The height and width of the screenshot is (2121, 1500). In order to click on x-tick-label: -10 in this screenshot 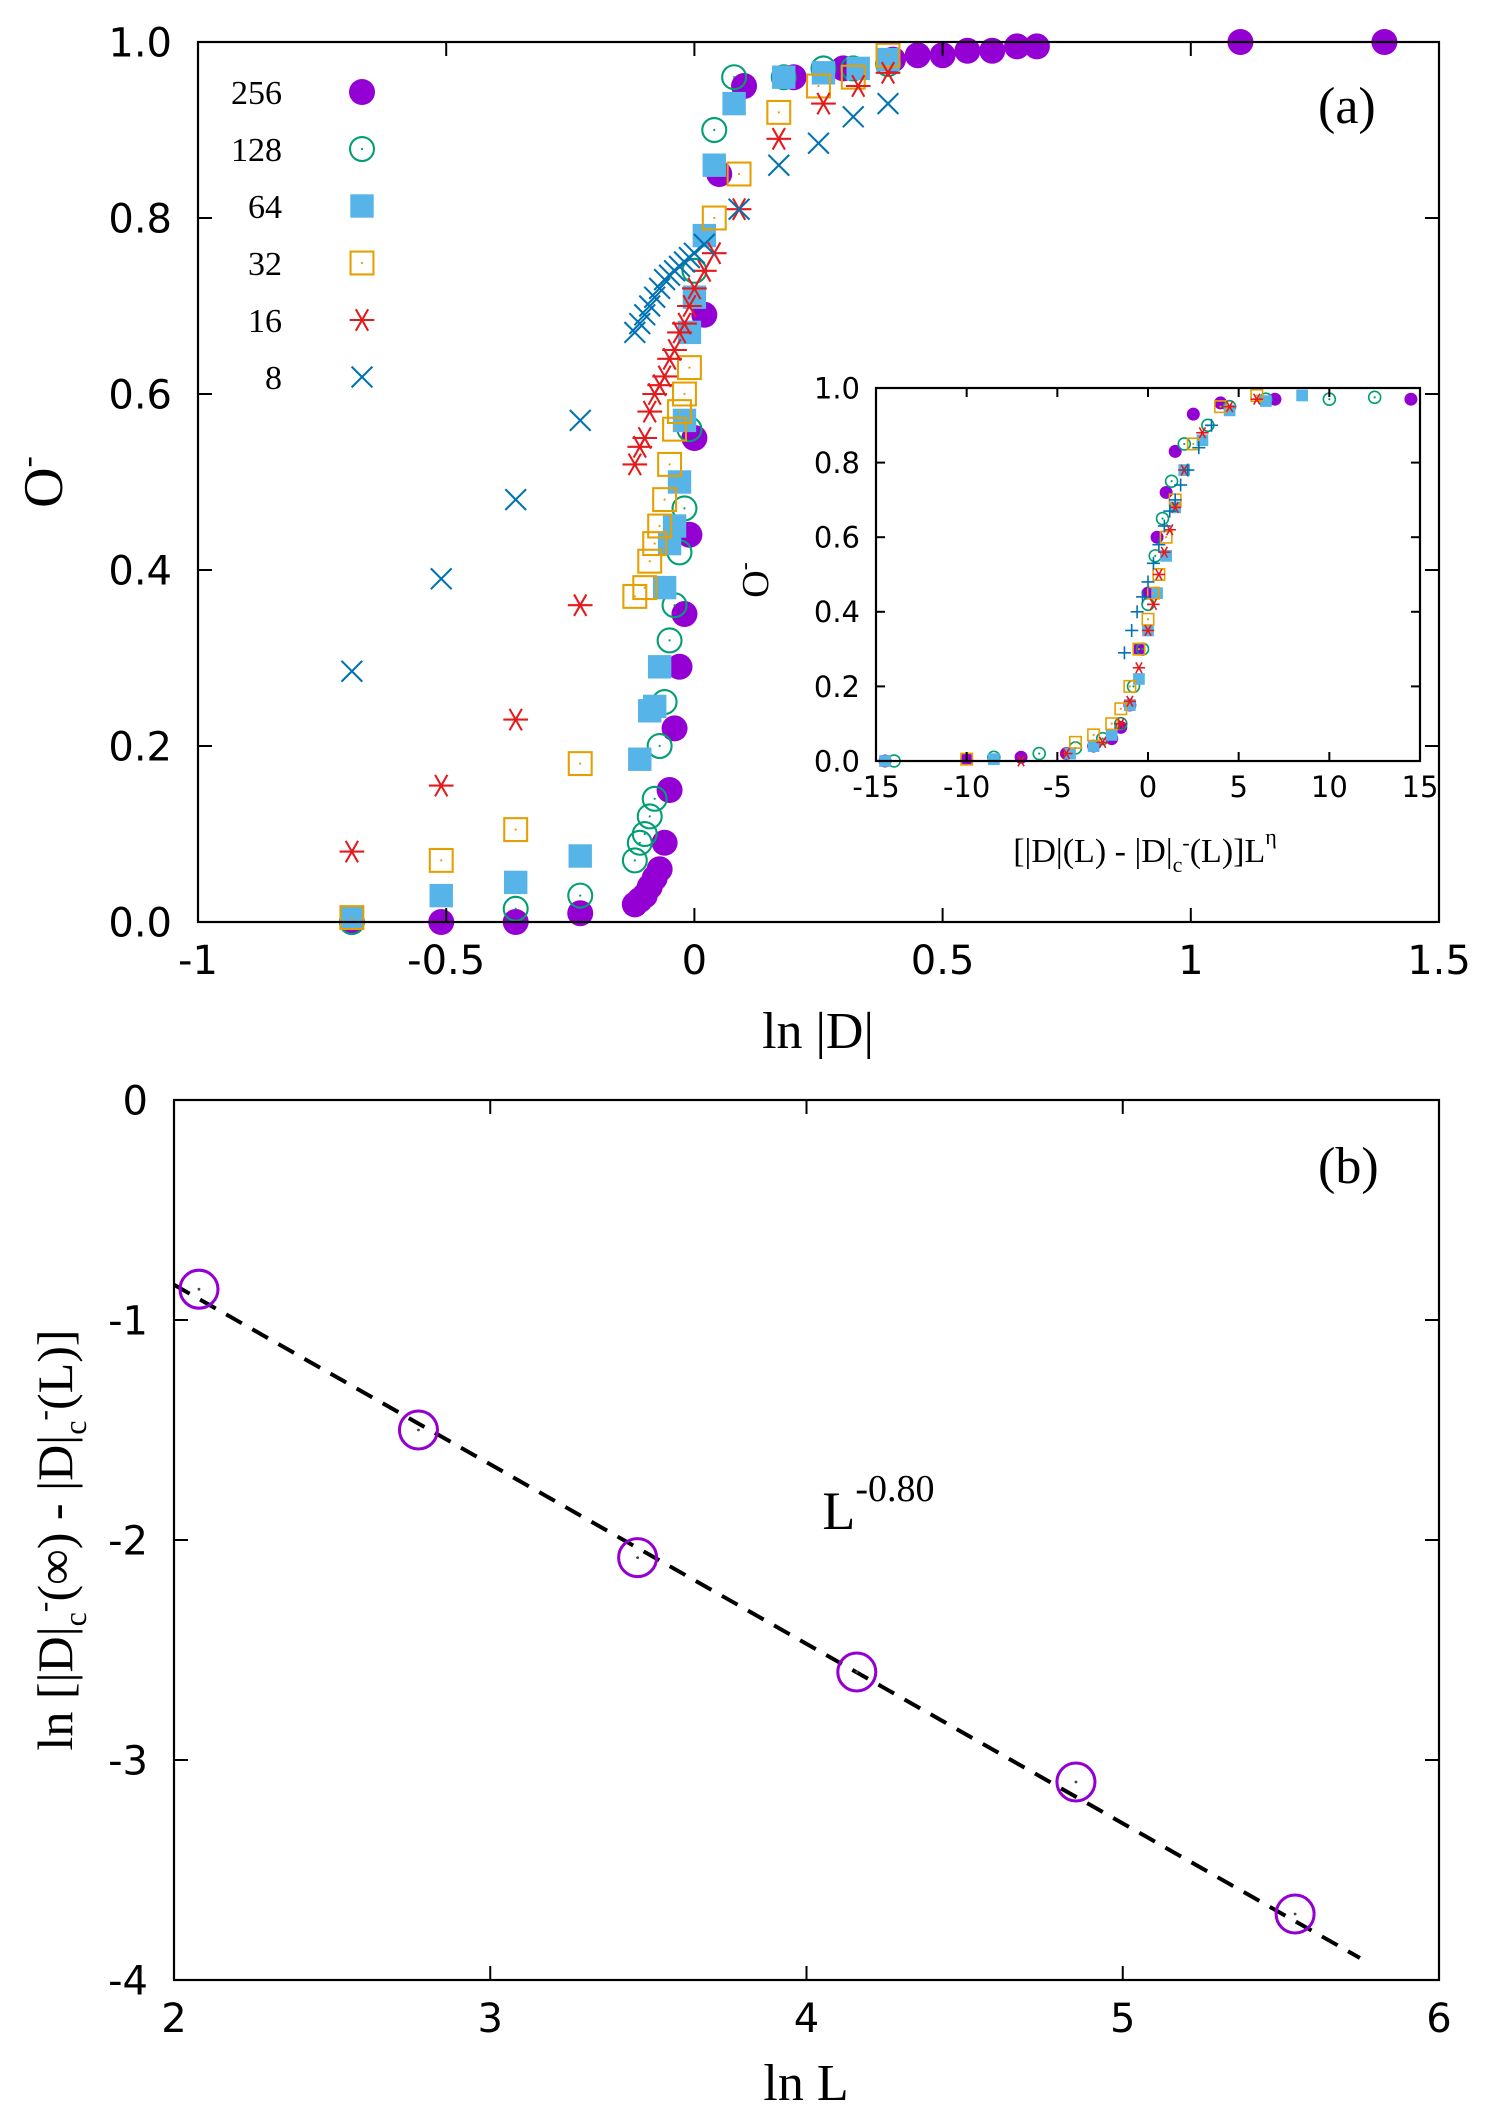, I will do `click(966, 787)`.